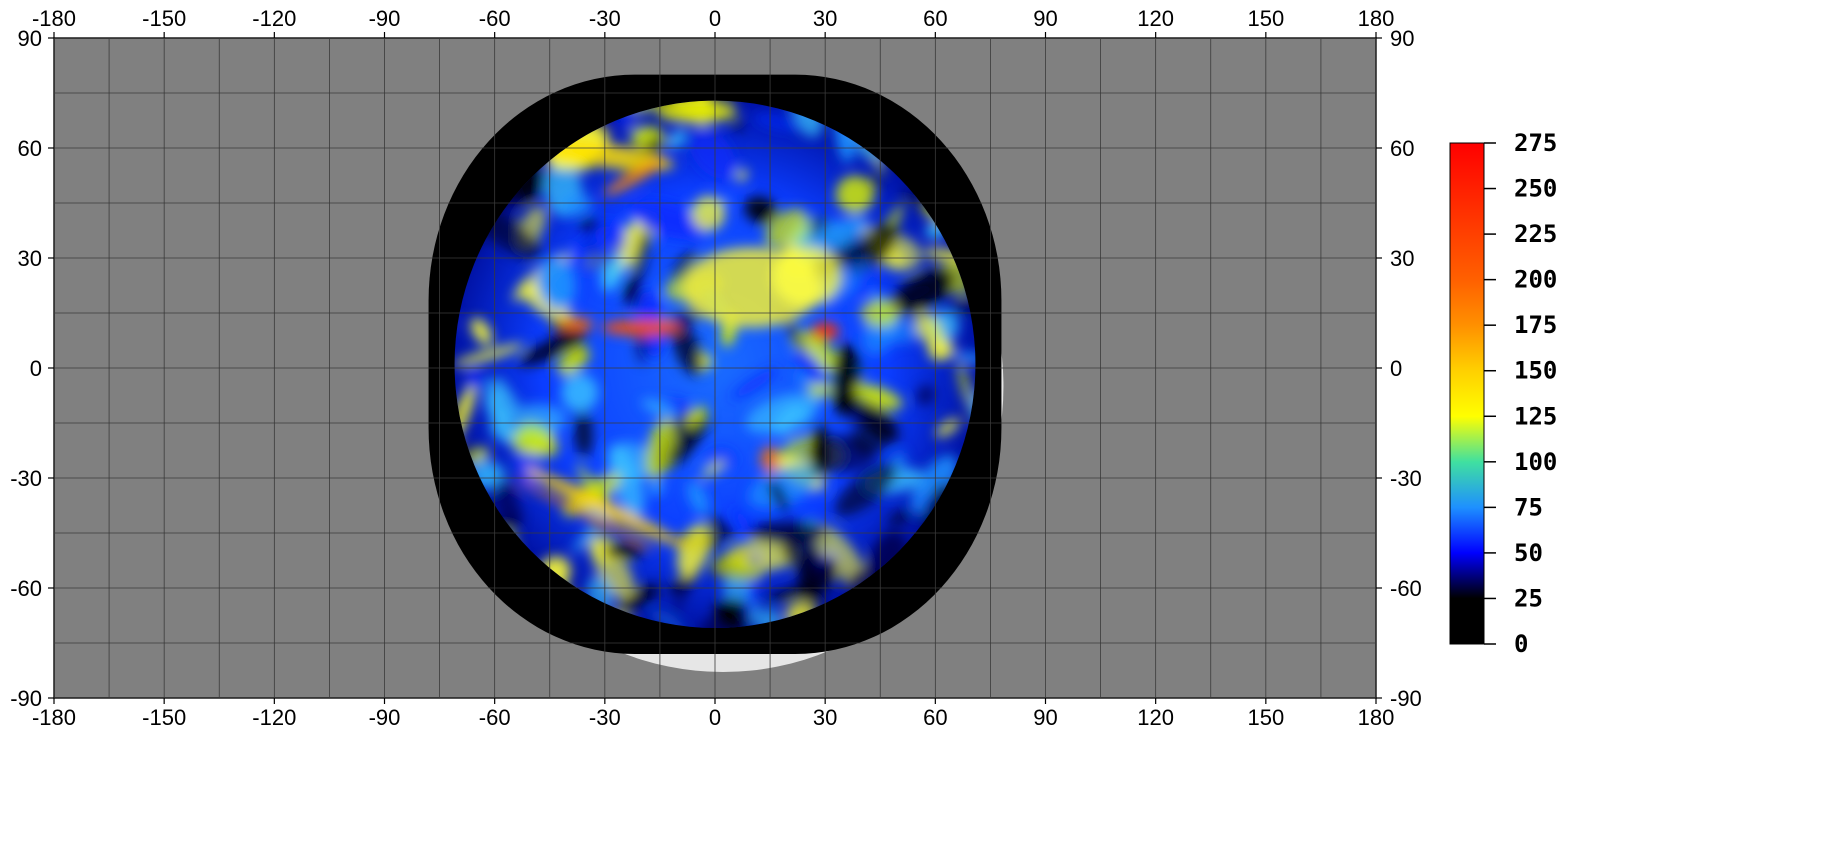 This screenshot has width=1846, height=860. What do you see at coordinates (1535, 462) in the screenshot?
I see `colorbar-tick-label: 100` at bounding box center [1535, 462].